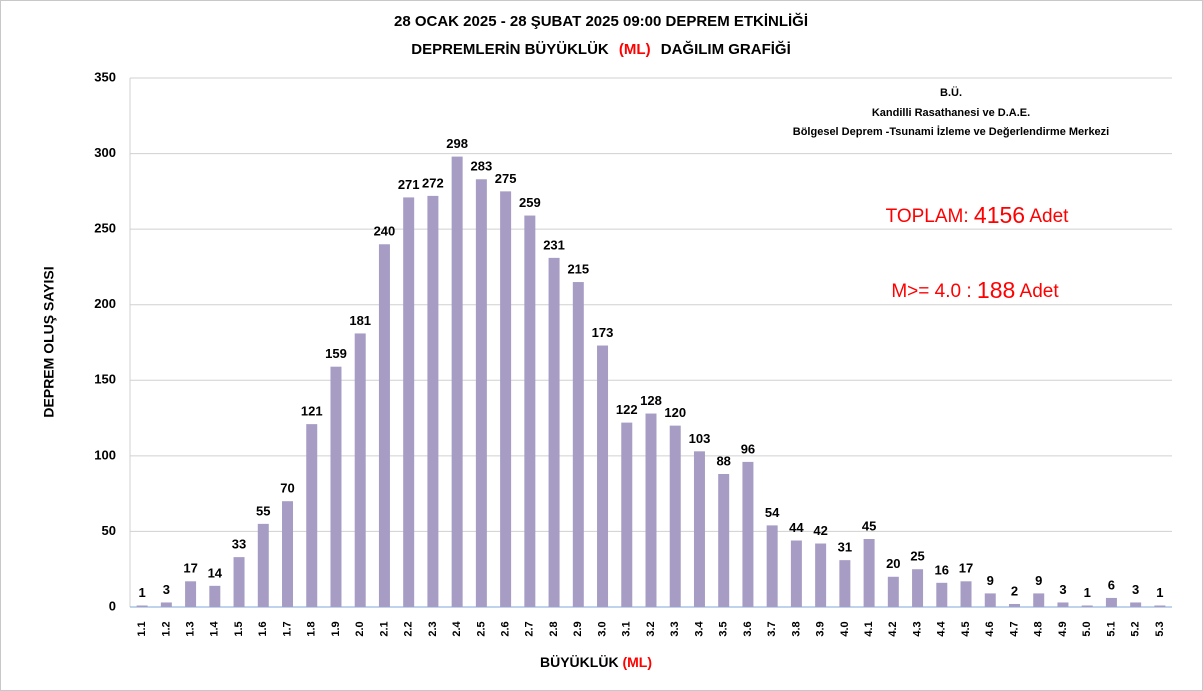  I want to click on x-tick-label: 4.2, so click(893, 628).